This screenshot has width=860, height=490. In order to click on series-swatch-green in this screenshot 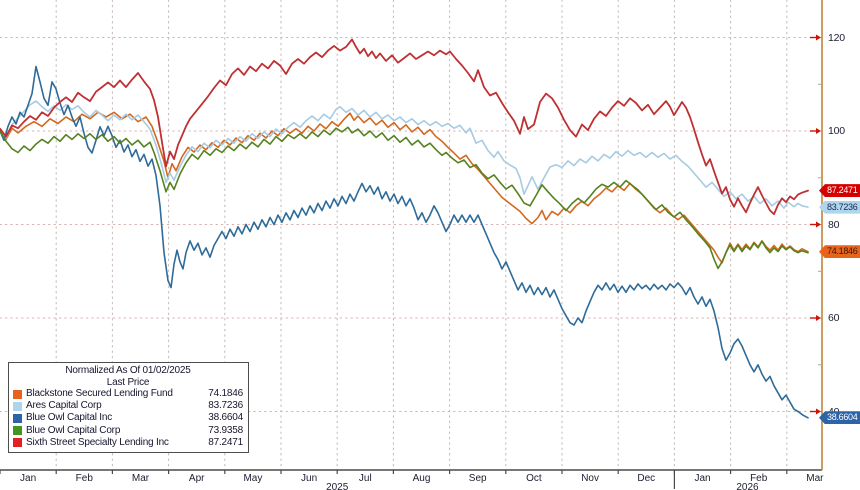, I will do `click(17, 431)`.